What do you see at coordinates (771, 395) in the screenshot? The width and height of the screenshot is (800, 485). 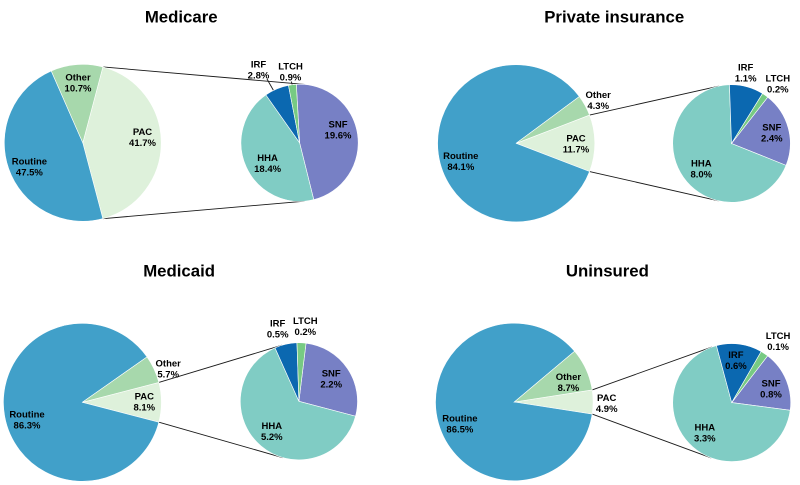 I see `svg-text: 0.8%` at bounding box center [771, 395].